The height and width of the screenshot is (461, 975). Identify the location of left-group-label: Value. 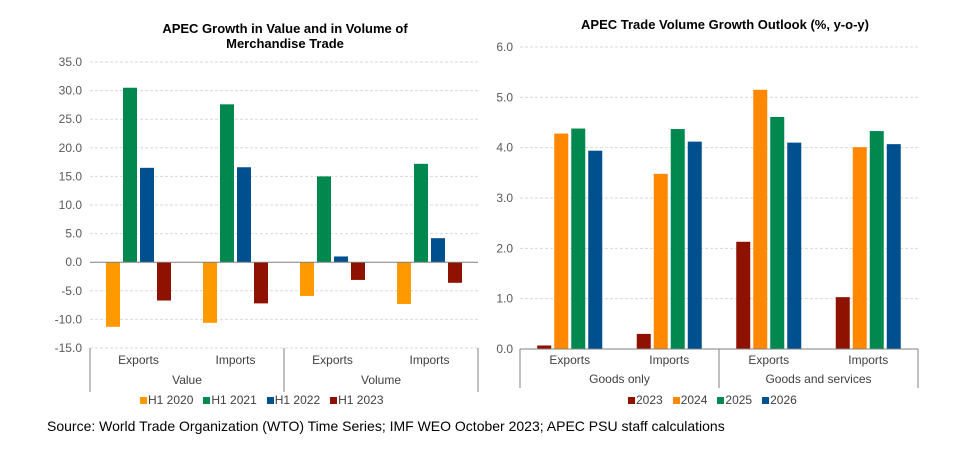
(187, 380).